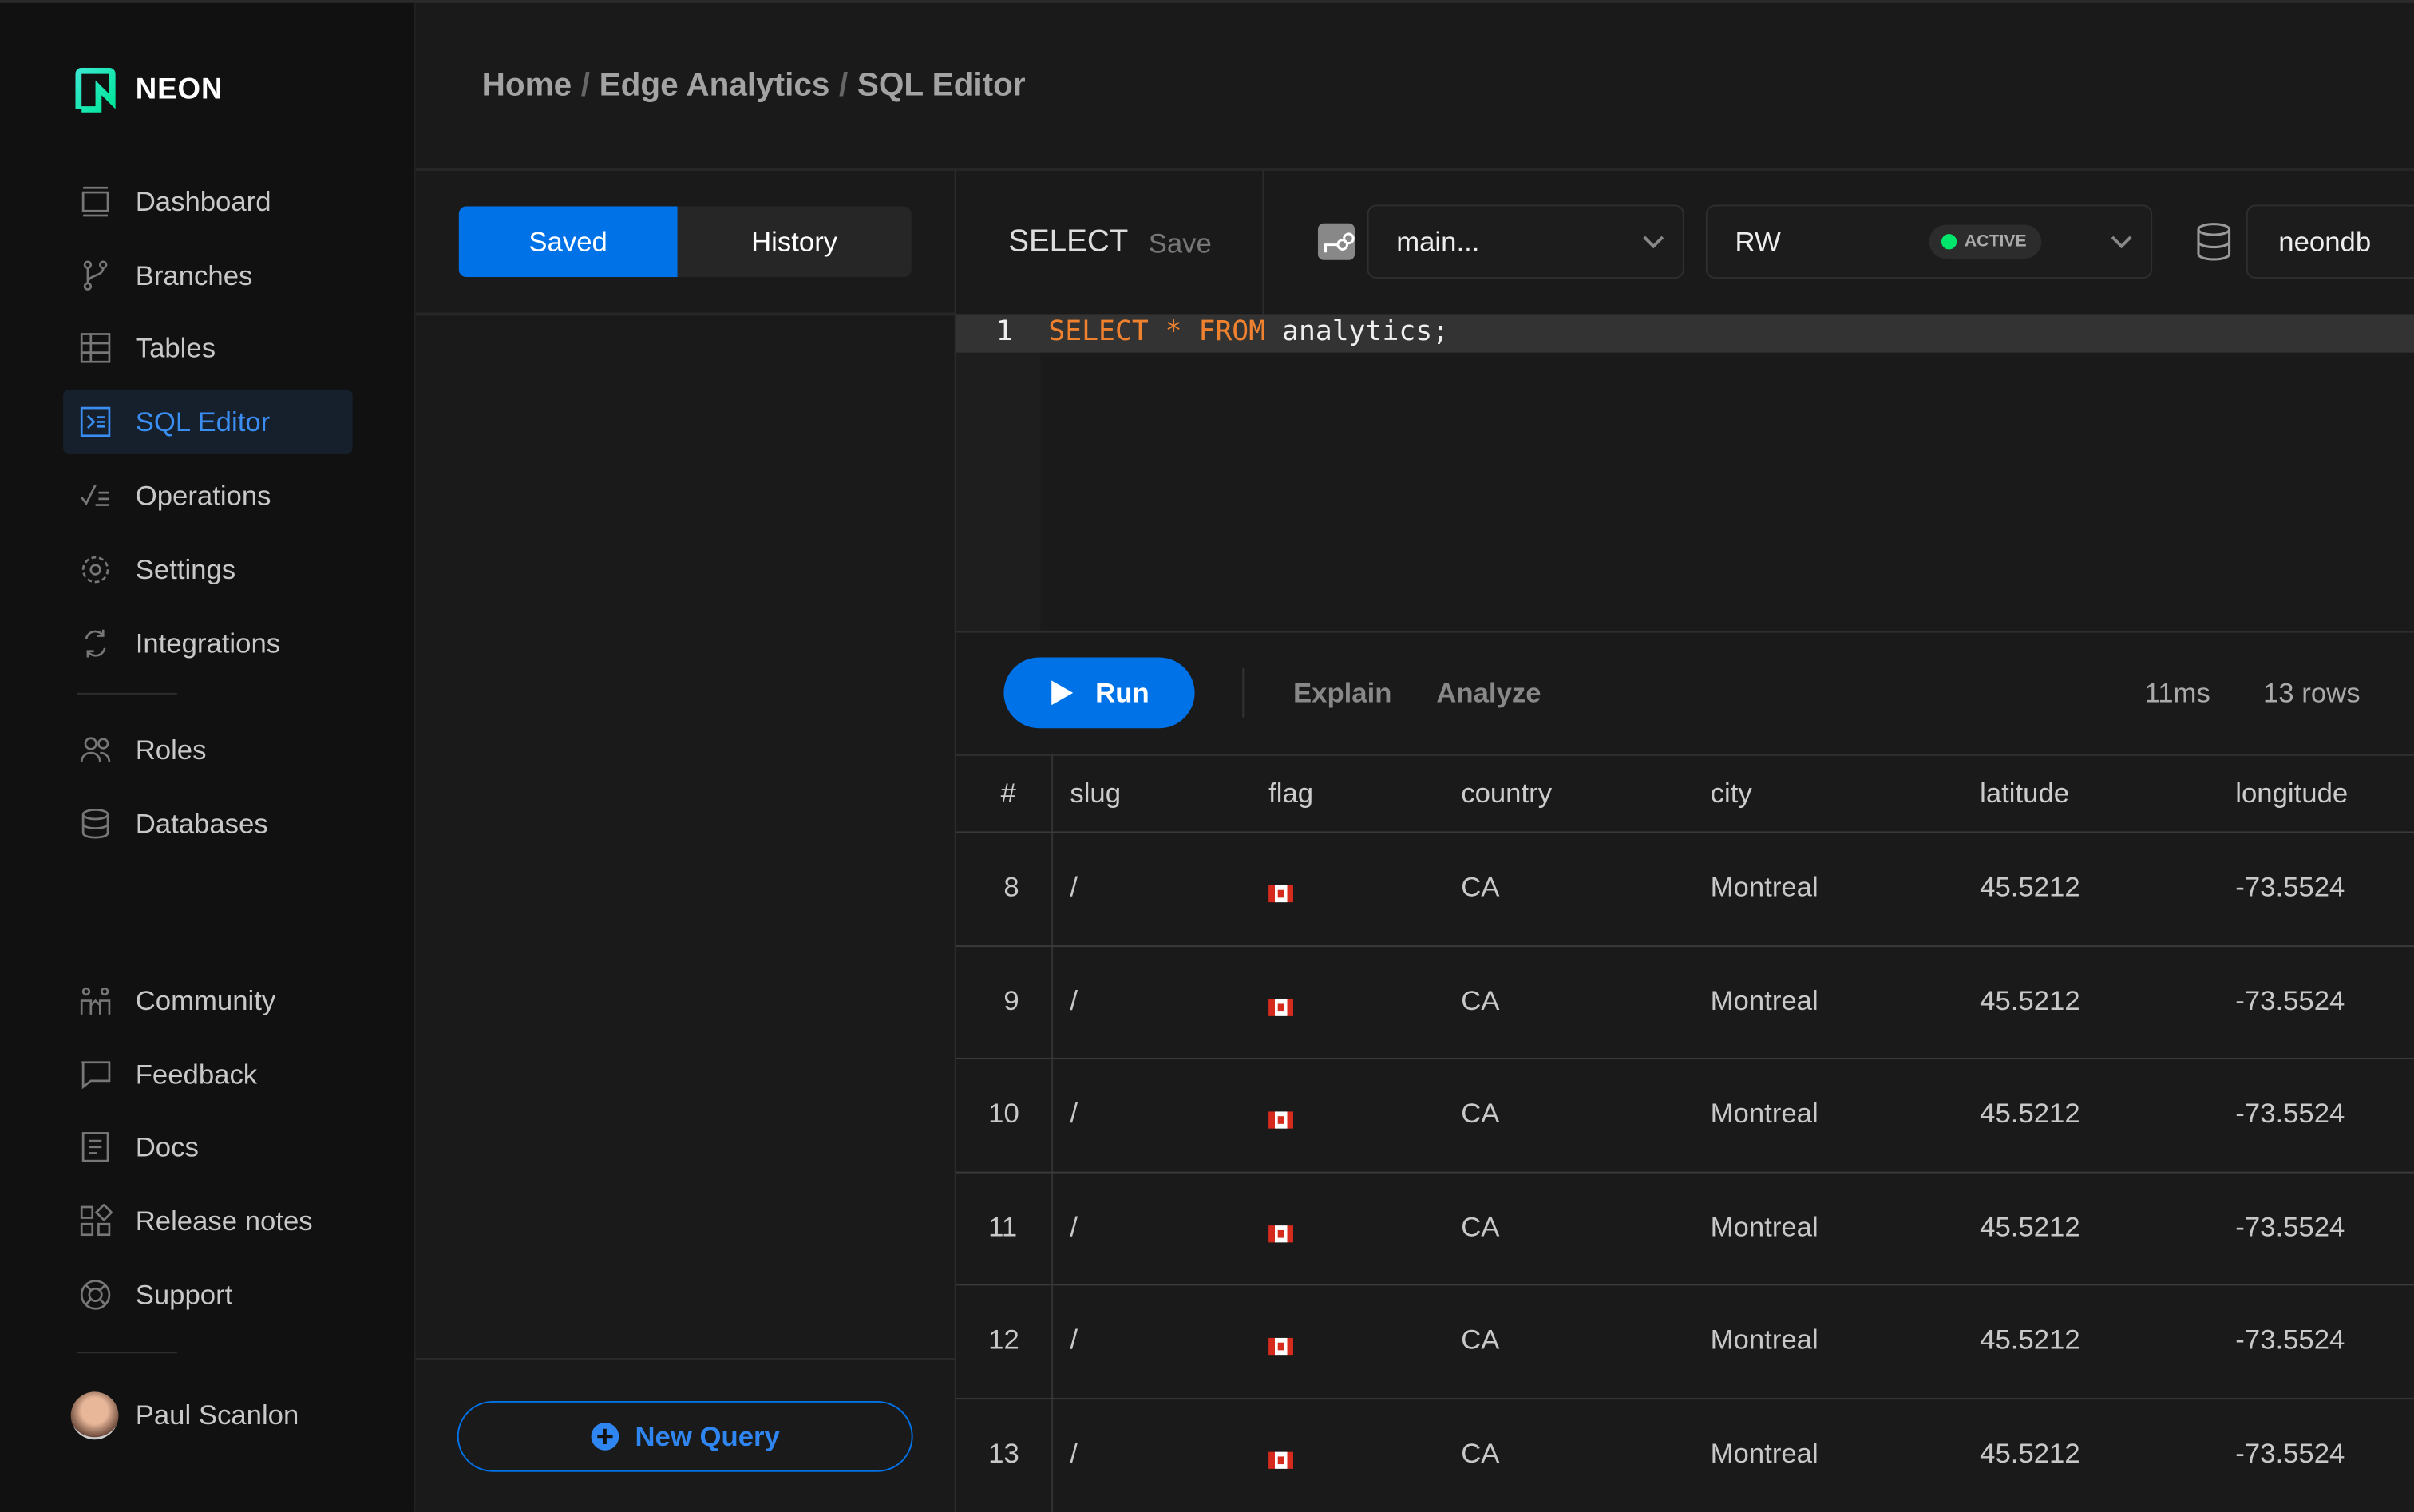 The image size is (2414, 1512). Describe the element at coordinates (794, 241) in the screenshot. I see `tab-history: History` at that location.